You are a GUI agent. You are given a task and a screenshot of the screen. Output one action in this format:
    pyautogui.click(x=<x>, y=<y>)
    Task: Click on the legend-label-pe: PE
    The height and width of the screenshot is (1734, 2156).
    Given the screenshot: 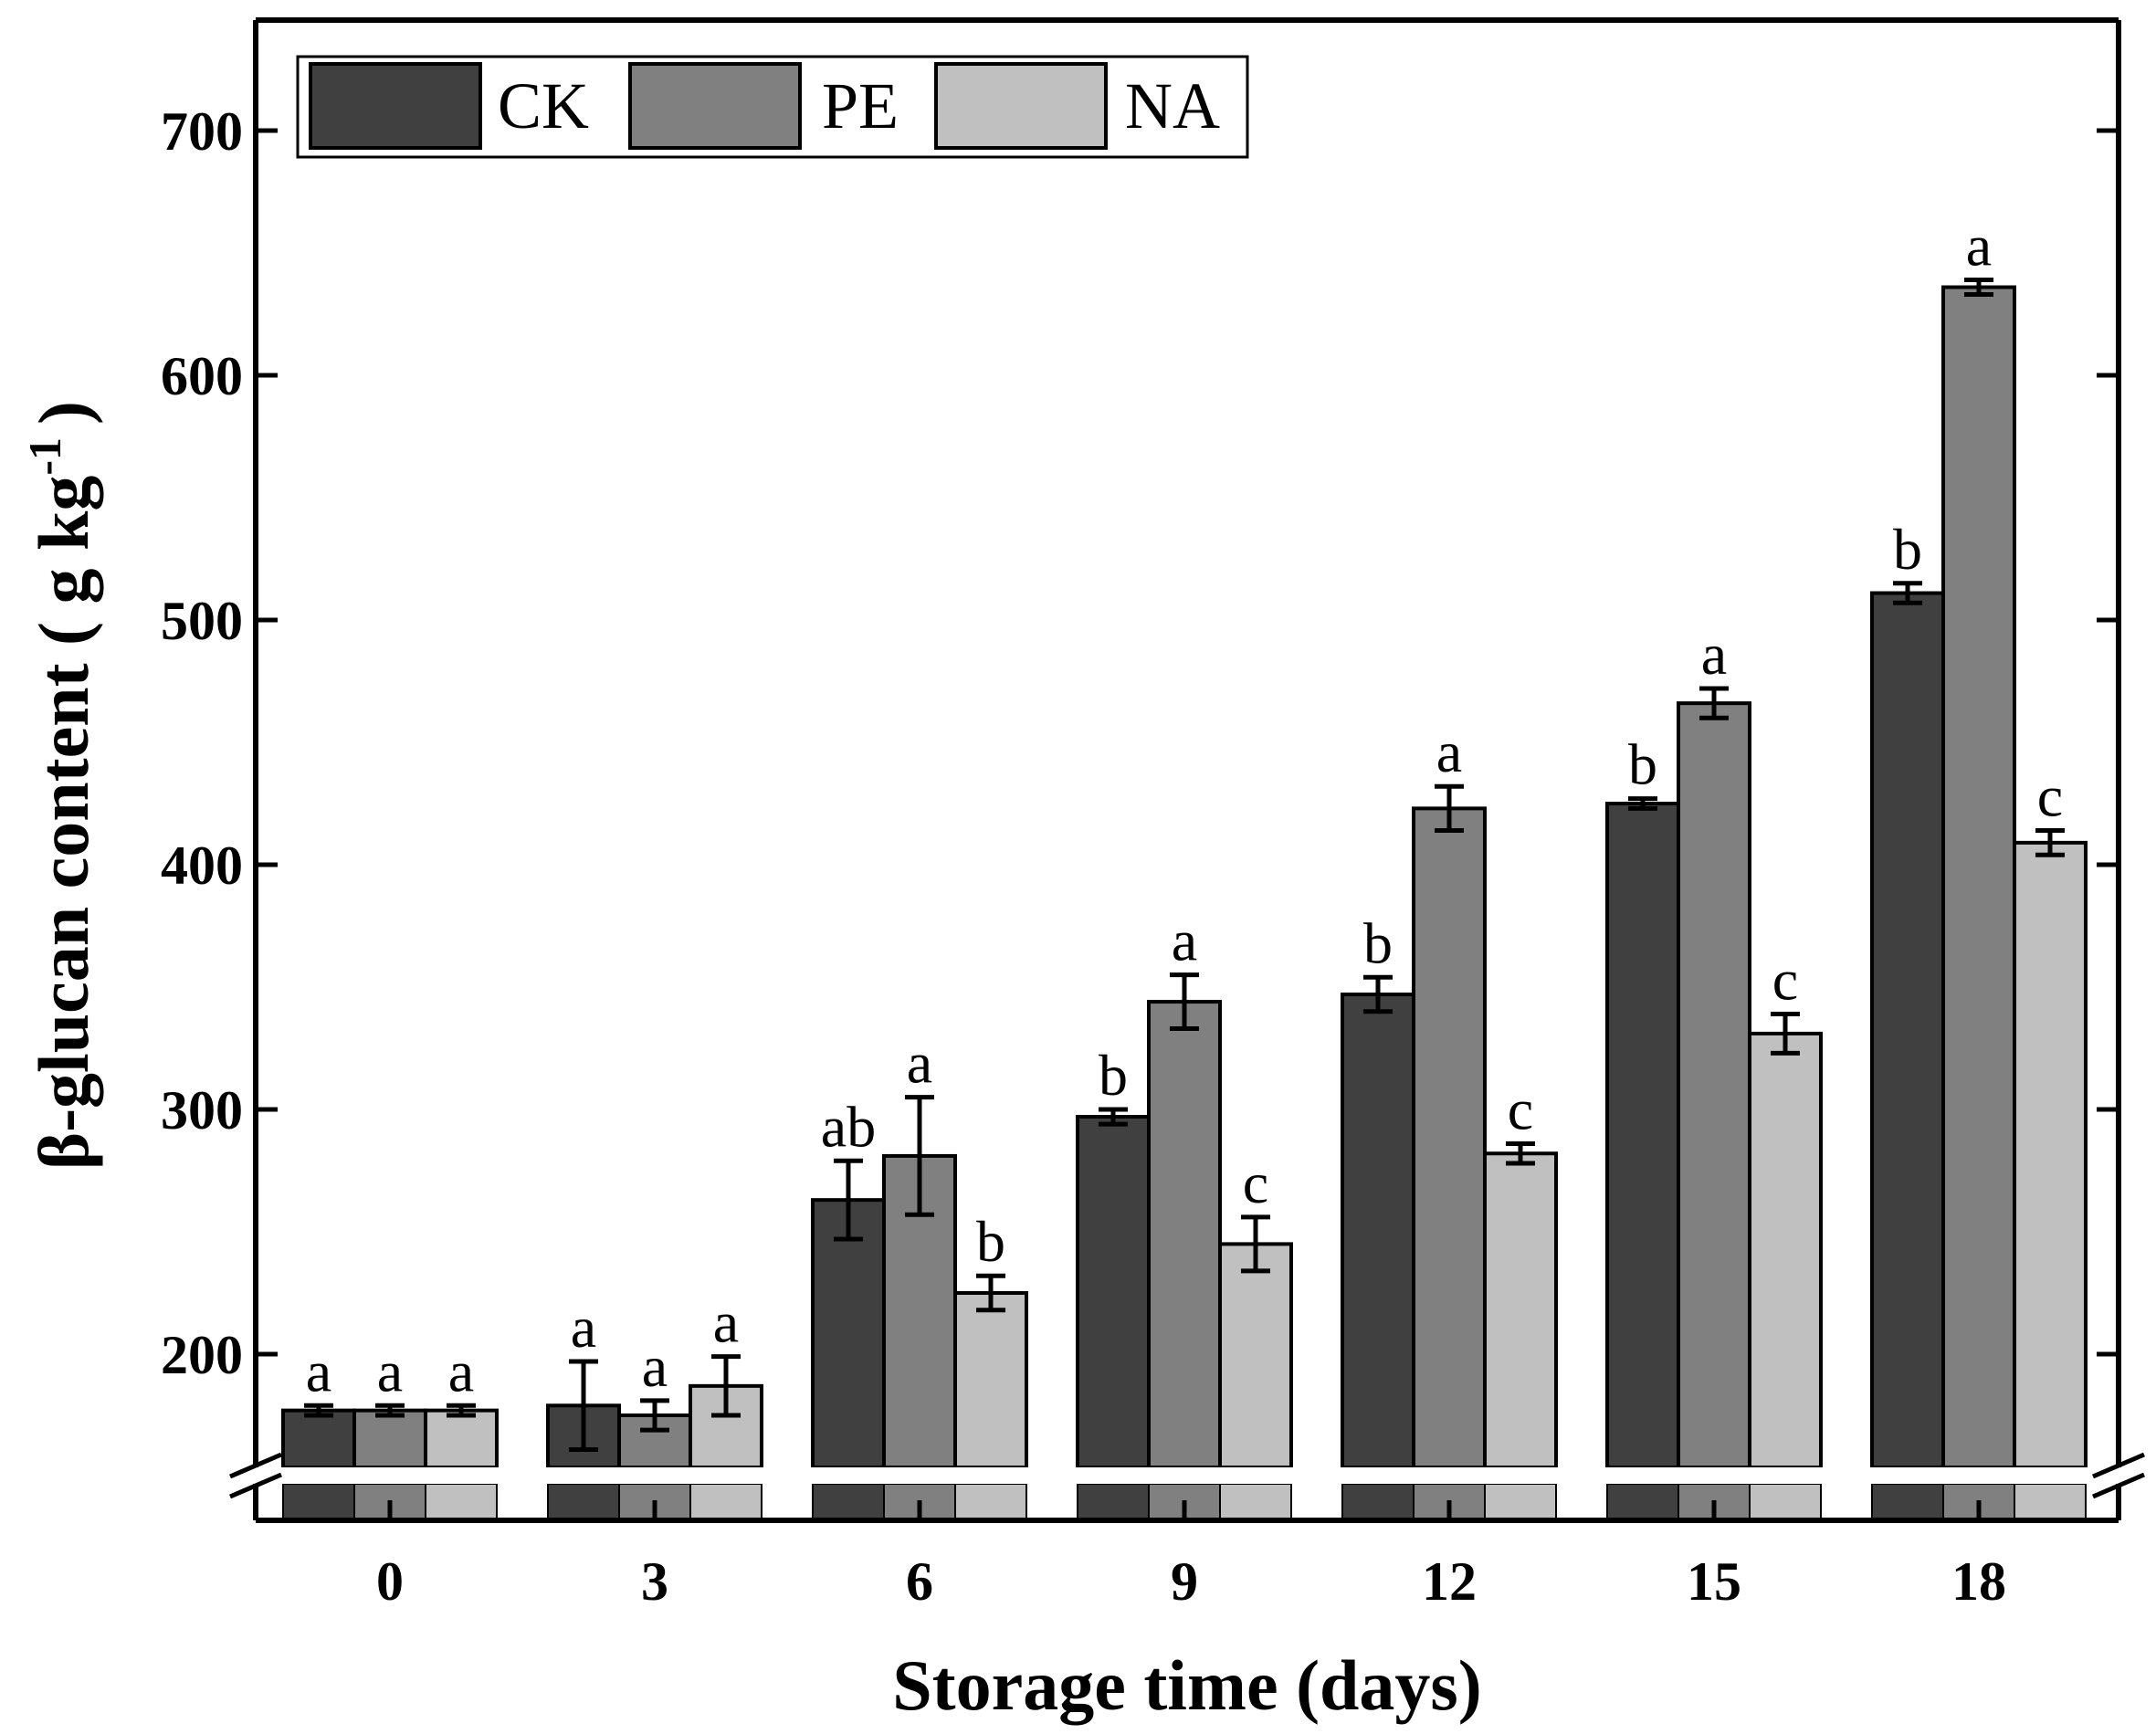 What is the action you would take?
    pyautogui.click(x=861, y=105)
    